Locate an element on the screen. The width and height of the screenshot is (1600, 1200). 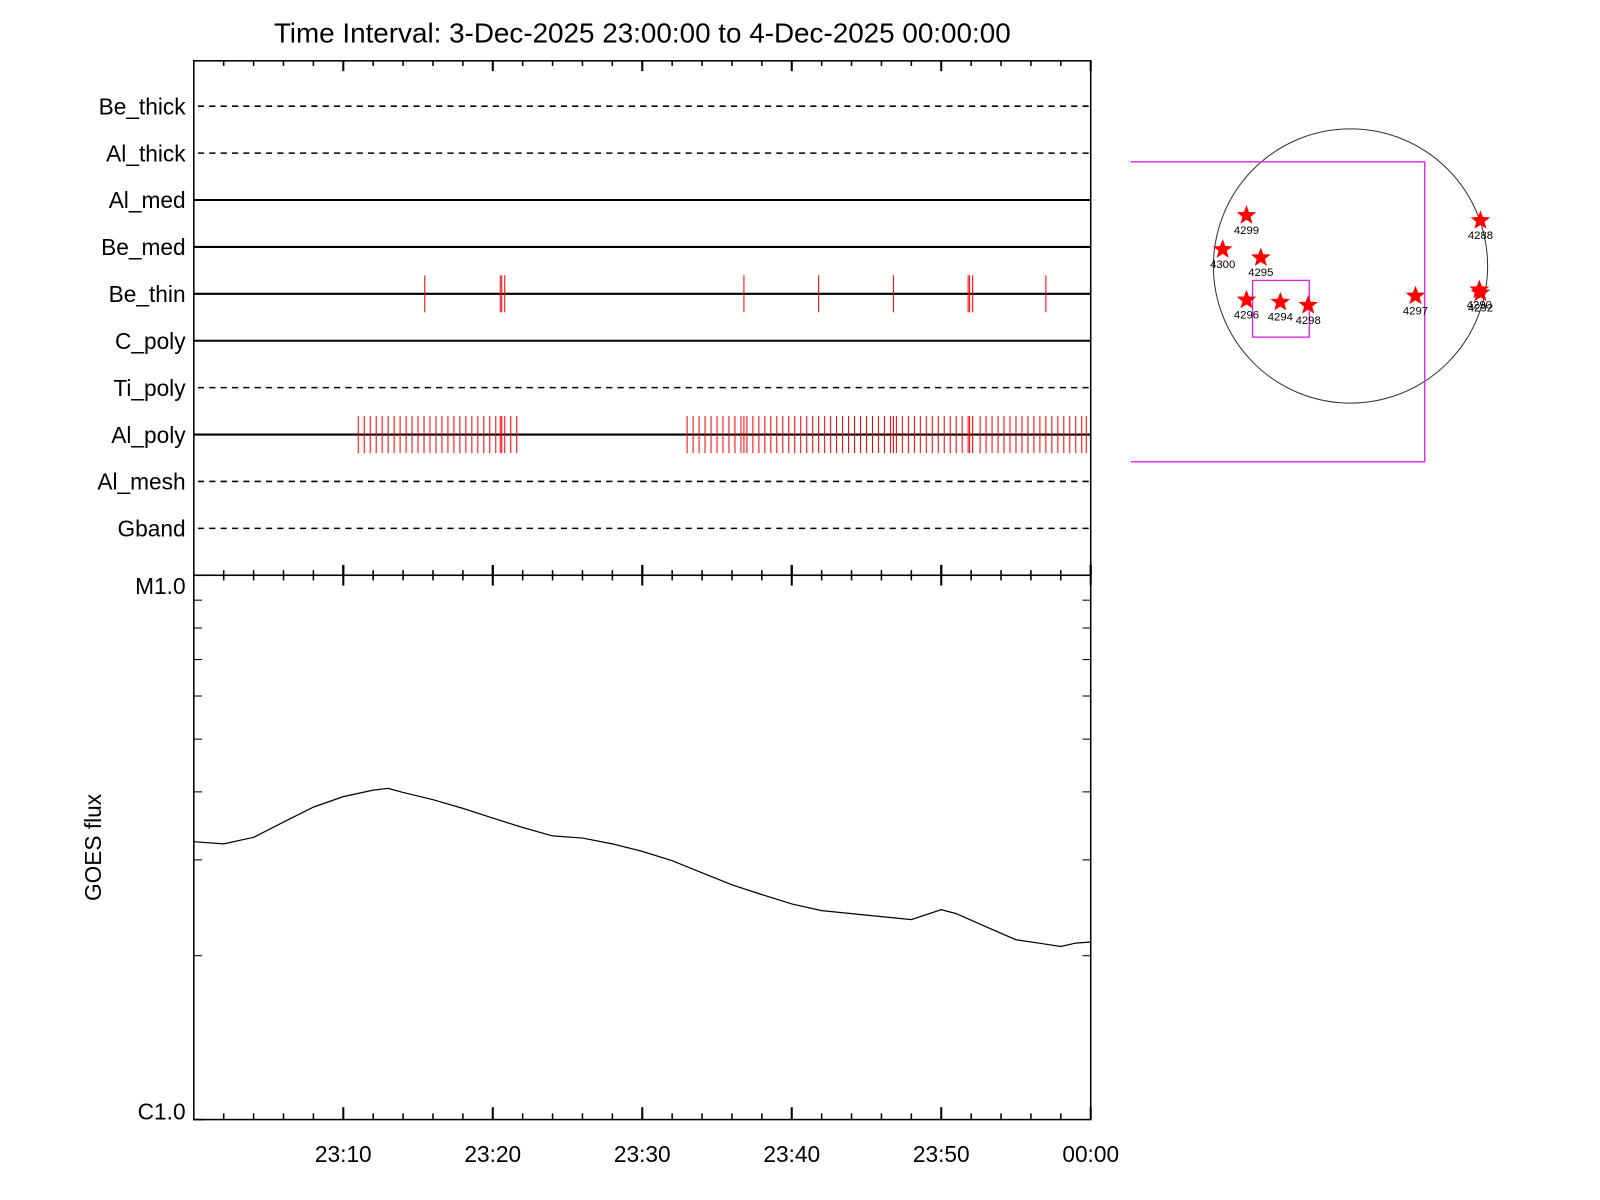
row-label: Be_thin is located at coordinates (147, 294).